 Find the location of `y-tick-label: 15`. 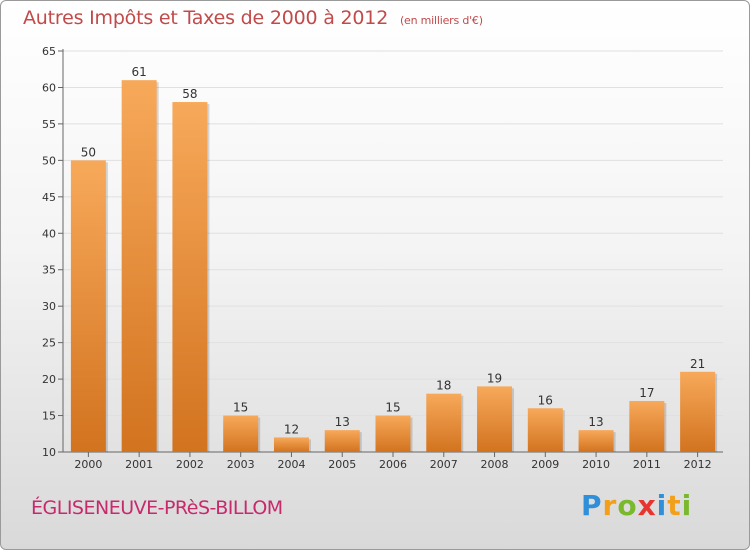

y-tick-label: 15 is located at coordinates (49, 416).